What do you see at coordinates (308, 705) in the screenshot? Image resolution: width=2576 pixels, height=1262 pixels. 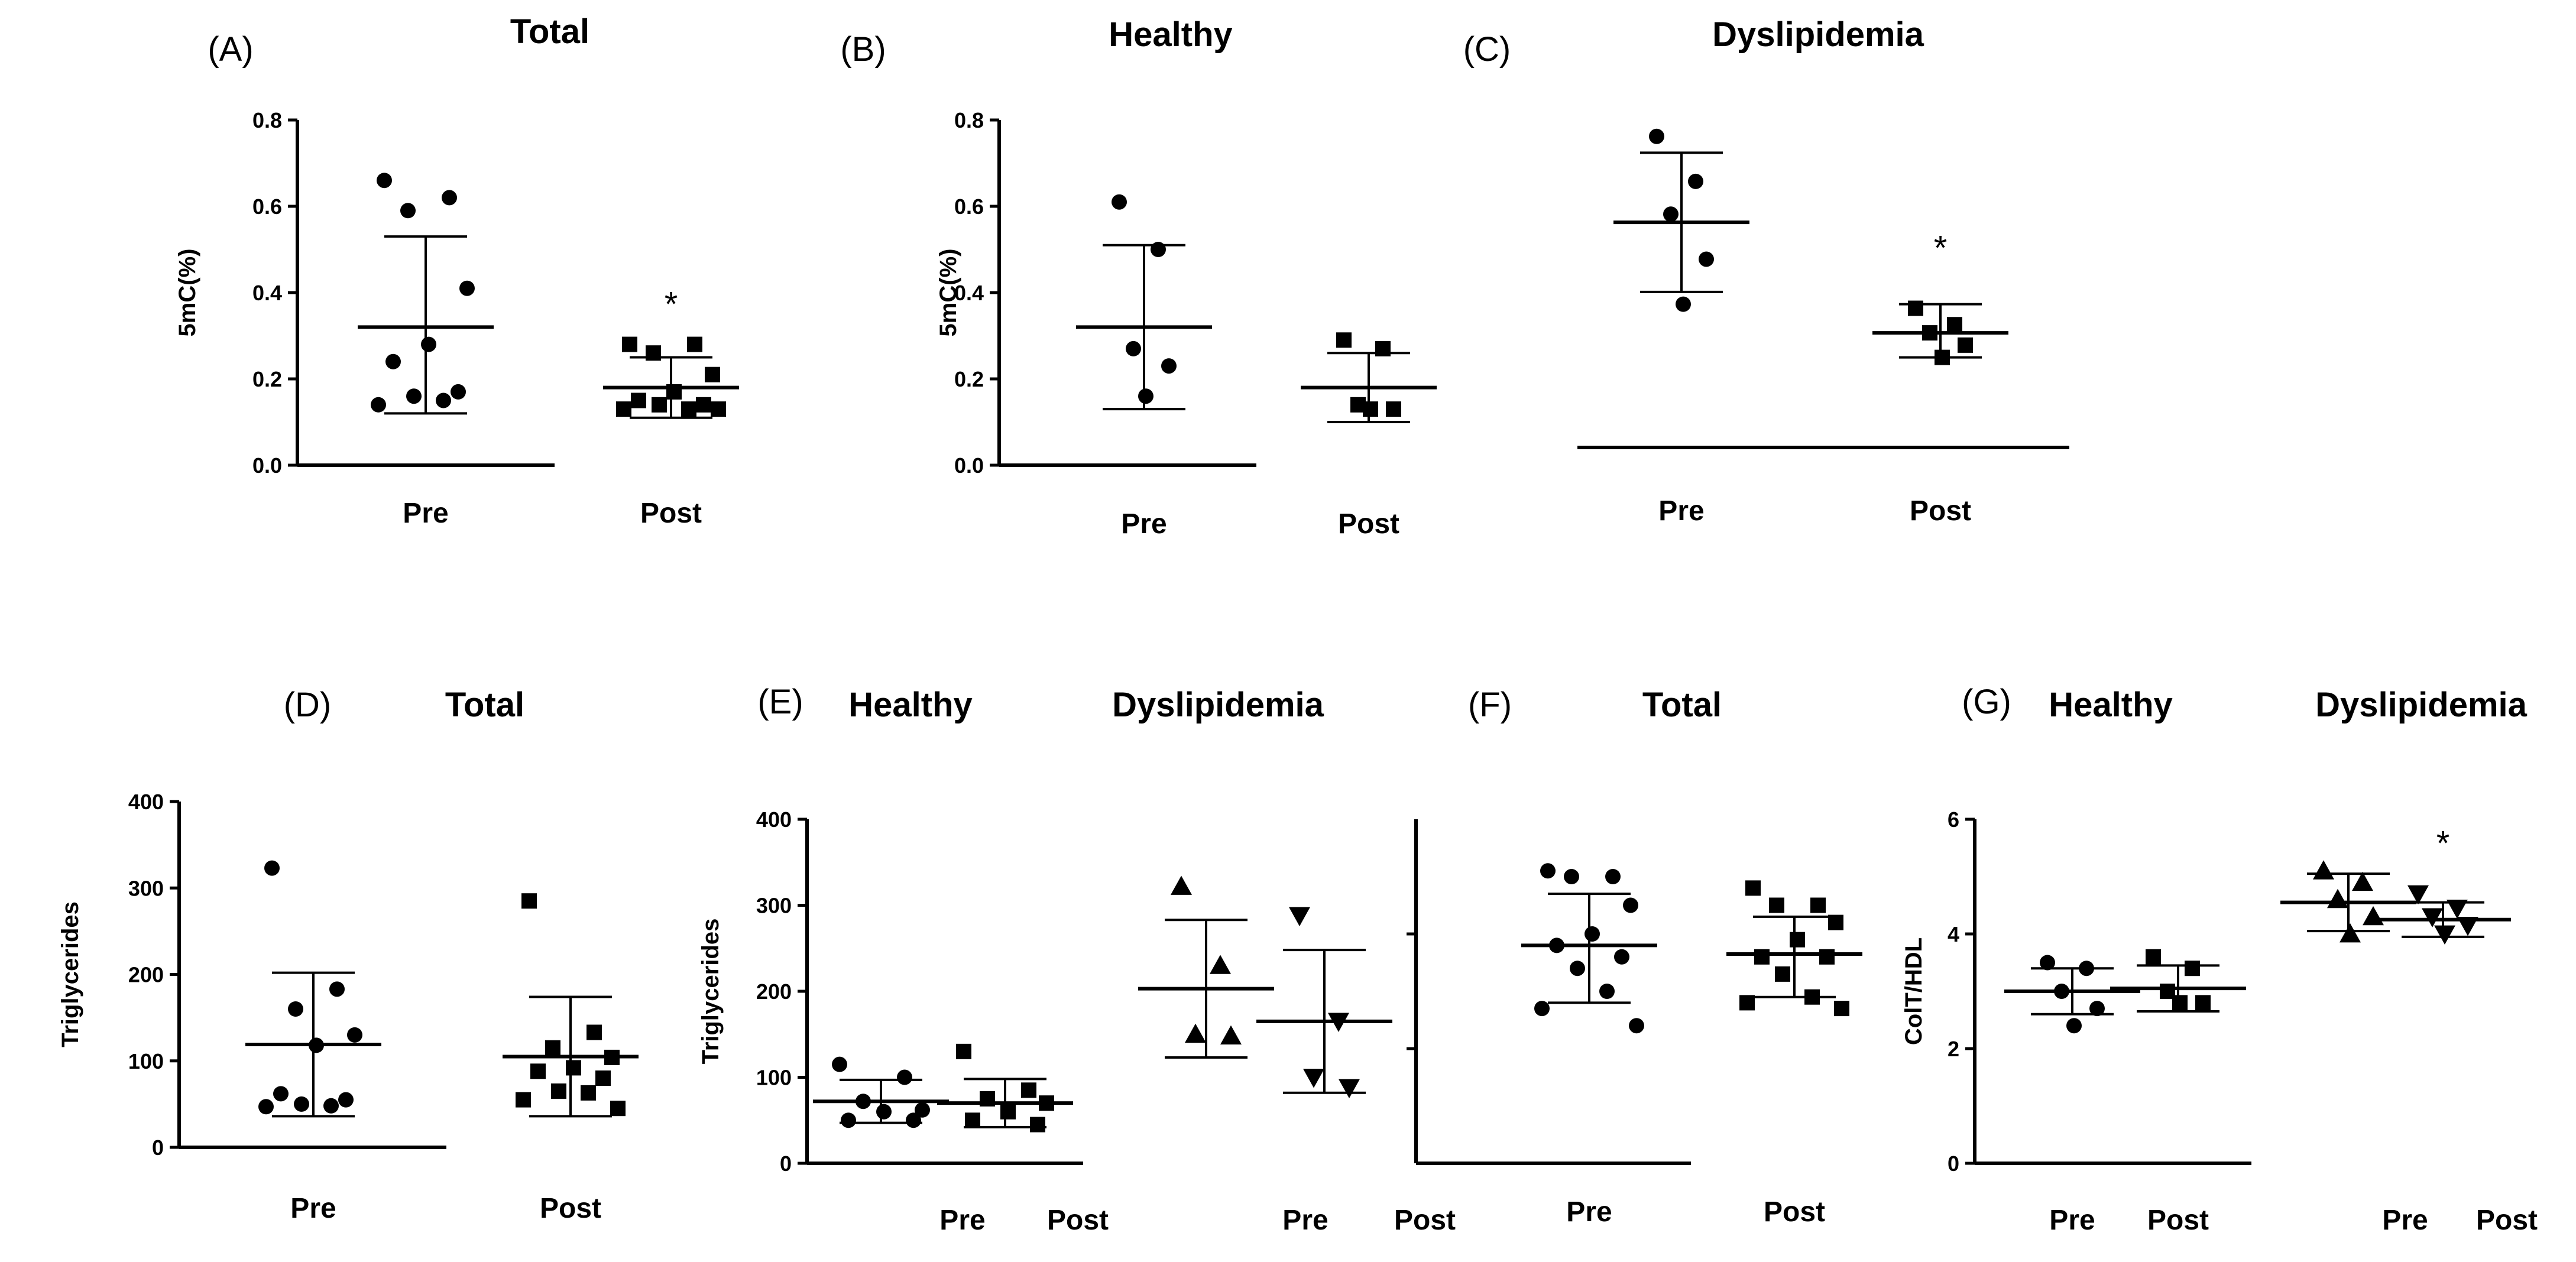 I see `panel-label: (D)` at bounding box center [308, 705].